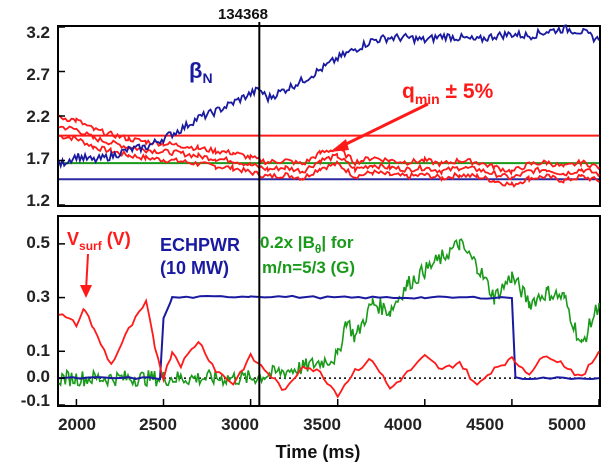 The width and height of the screenshot is (608, 472). What do you see at coordinates (318, 249) in the screenshot?
I see `btheta-subscript: θ` at bounding box center [318, 249].